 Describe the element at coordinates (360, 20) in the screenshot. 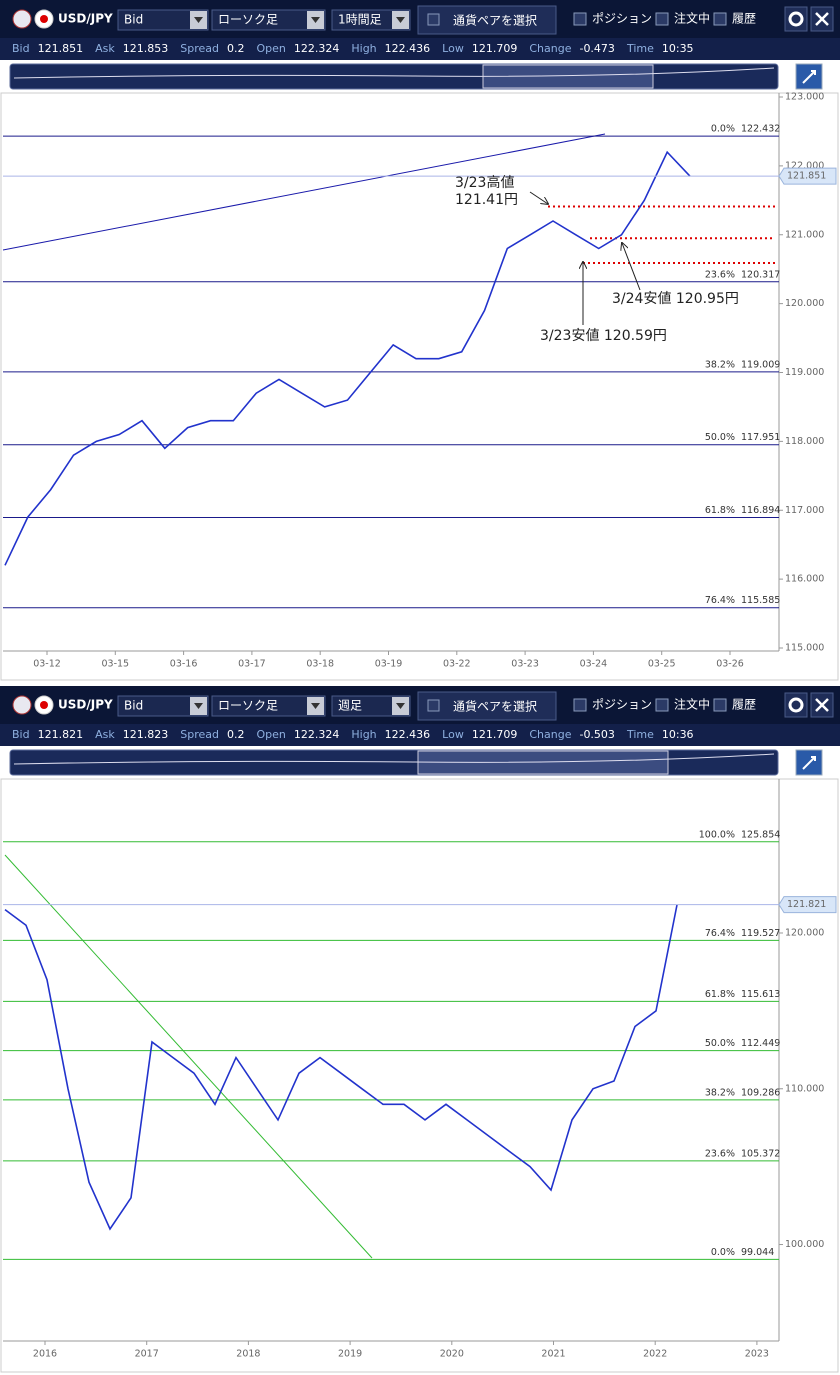

I see `dropdown-value: 1時間足` at that location.